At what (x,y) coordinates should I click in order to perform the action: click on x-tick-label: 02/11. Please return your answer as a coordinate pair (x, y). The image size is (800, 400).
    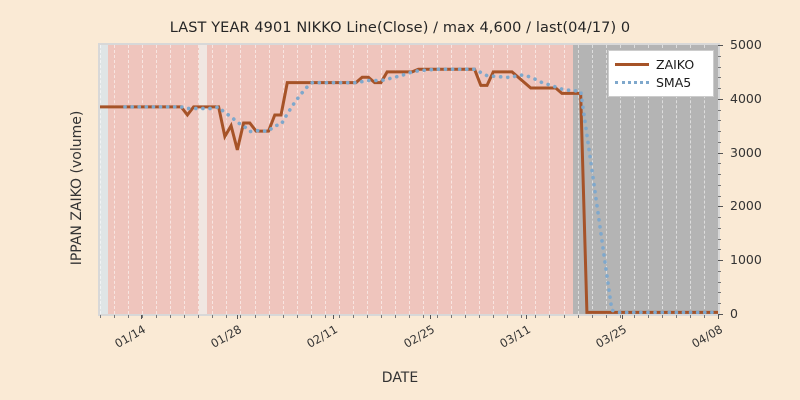
    Looking at the image, I should click on (322, 336).